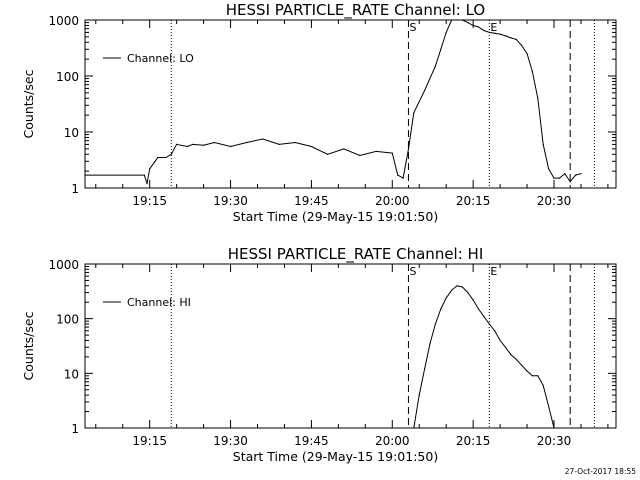 The width and height of the screenshot is (640, 480). I want to click on timestamp: 27-Oct-2017 18:55, so click(600, 471).